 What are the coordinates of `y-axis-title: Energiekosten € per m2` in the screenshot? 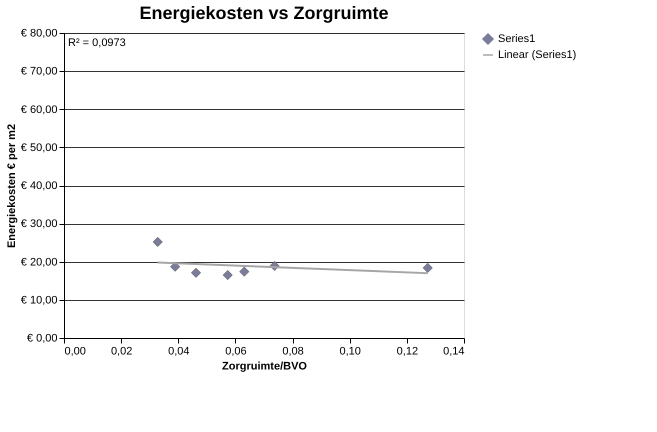 It's located at (12, 186).